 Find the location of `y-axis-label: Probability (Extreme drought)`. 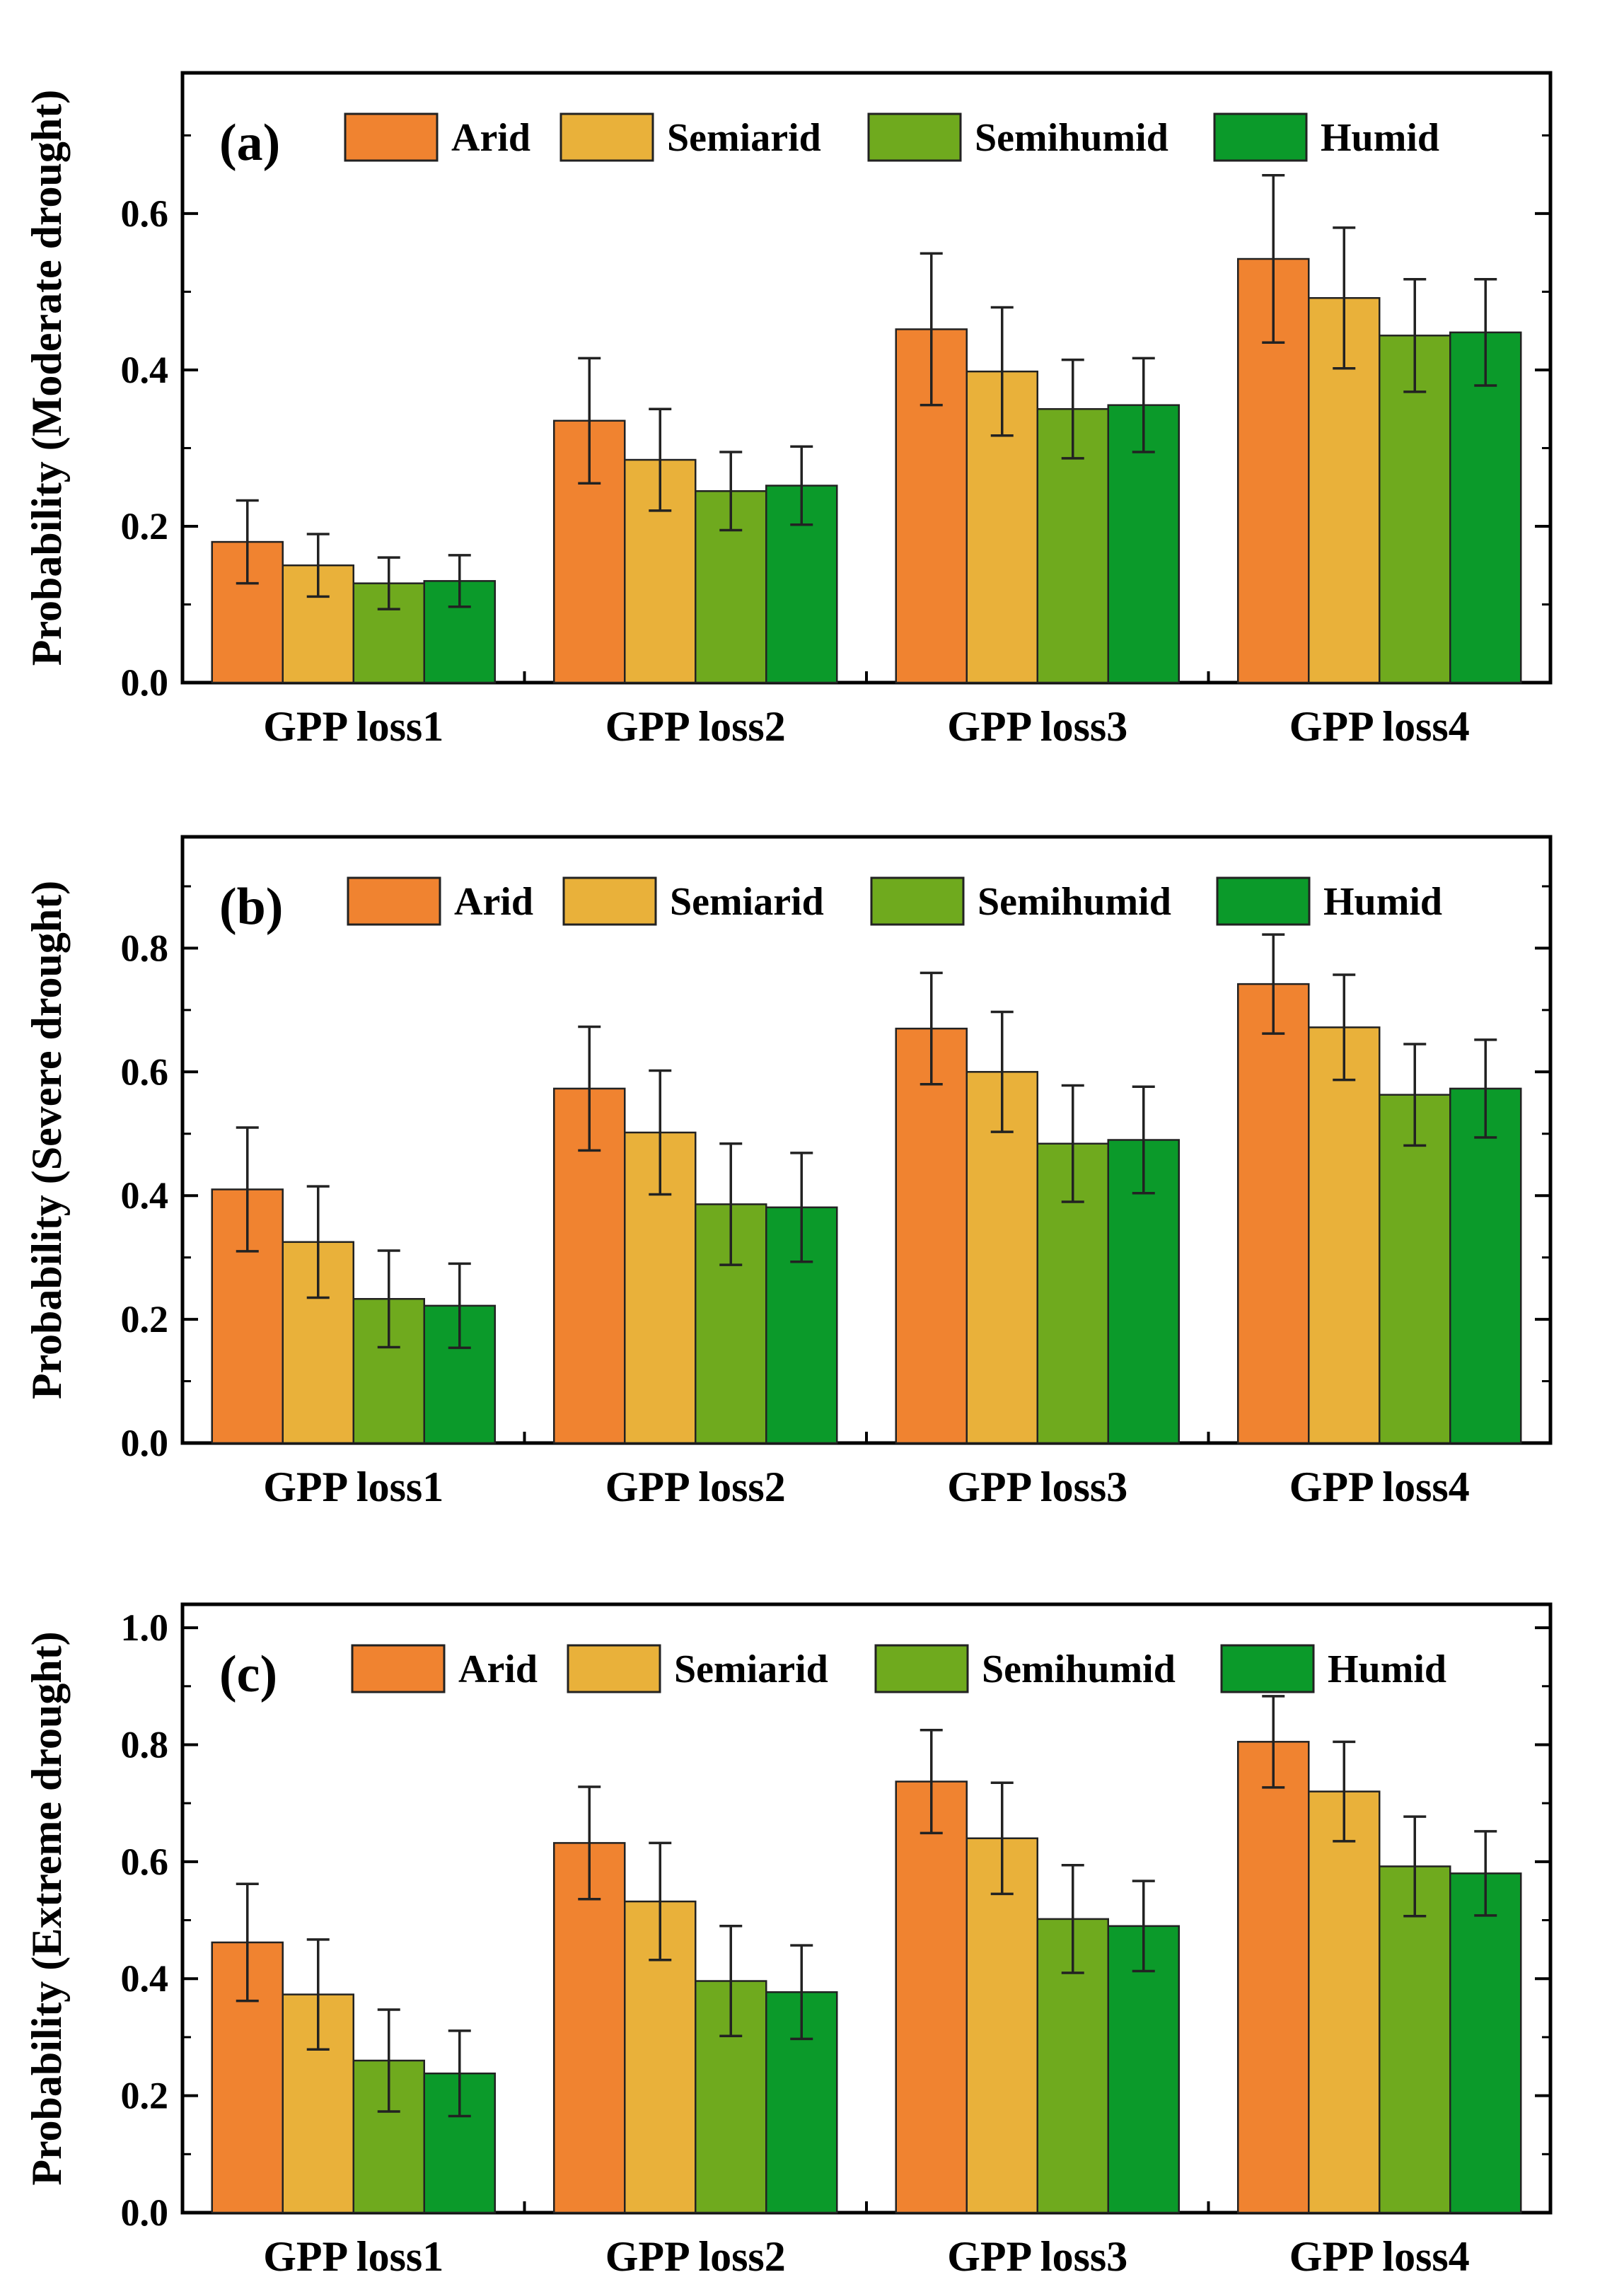

y-axis-label: Probability (Extreme drought) is located at coordinates (46, 1908).